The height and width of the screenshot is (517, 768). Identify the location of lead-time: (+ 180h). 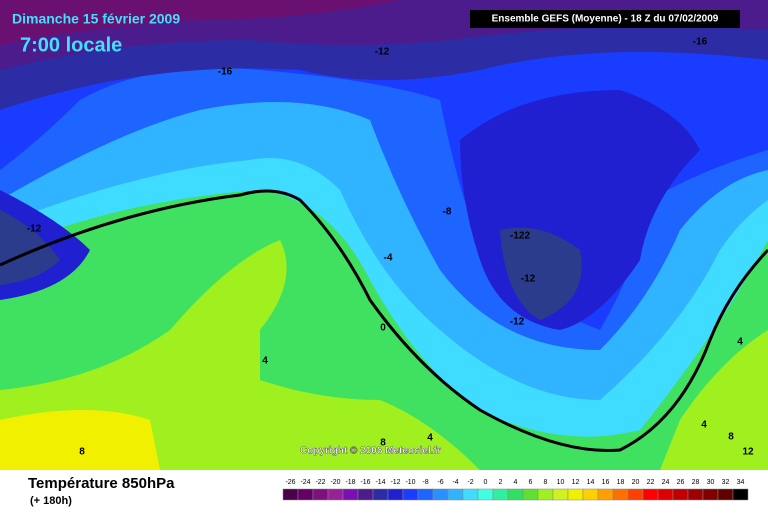
(51, 501).